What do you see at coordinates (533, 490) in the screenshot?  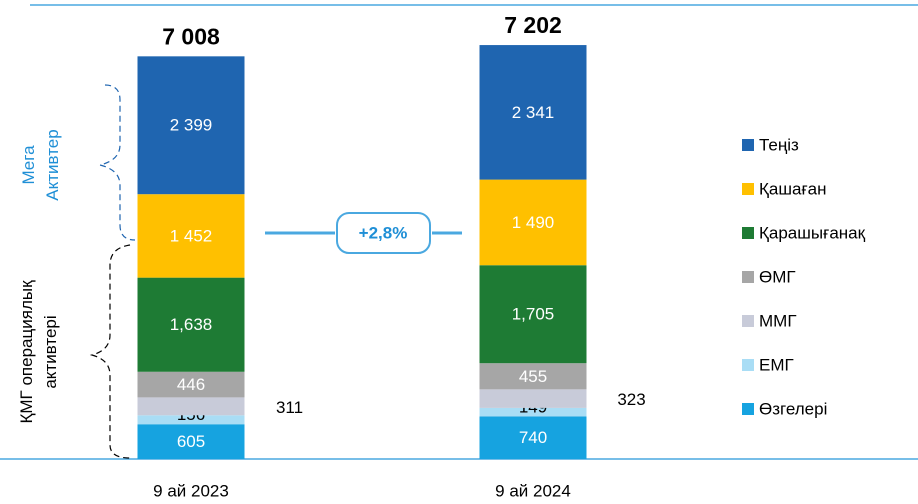 I see `x-tick-label: 9 ай 2024` at bounding box center [533, 490].